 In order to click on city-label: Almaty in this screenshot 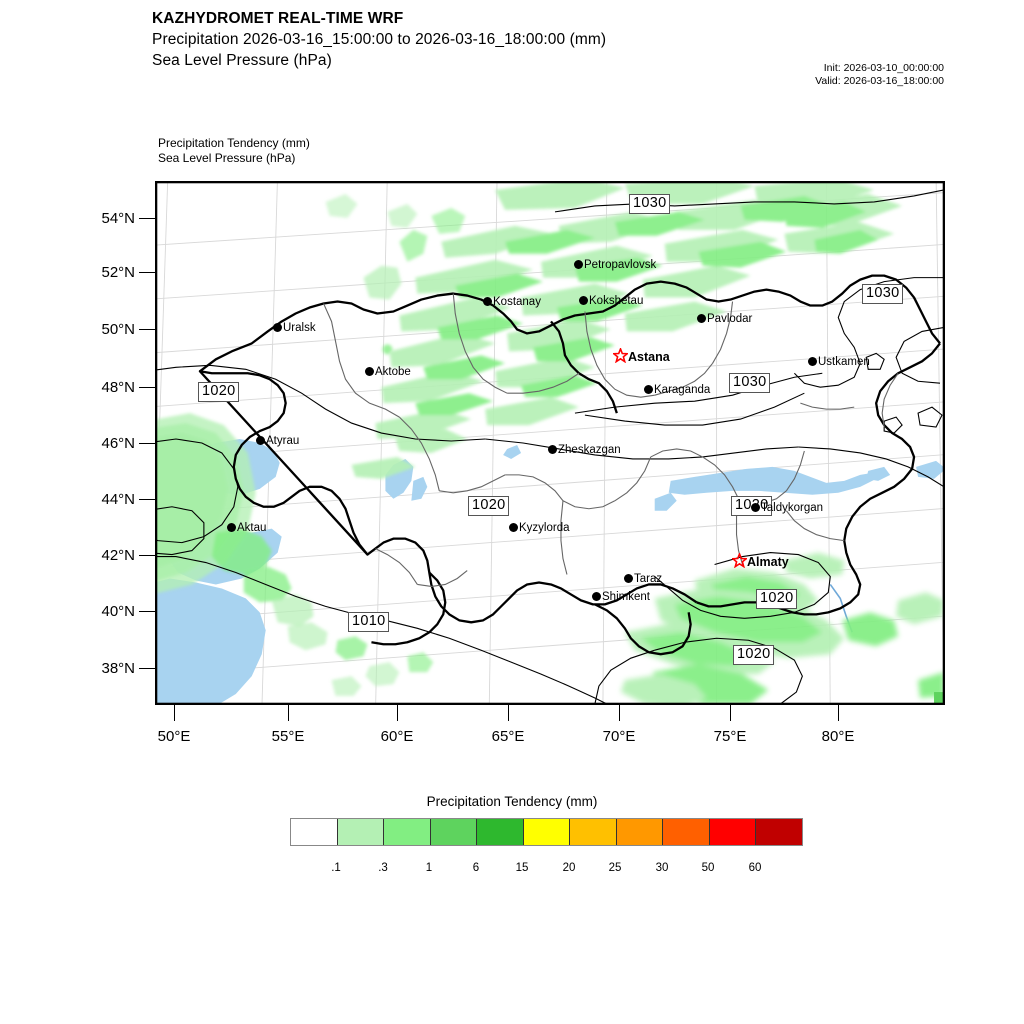, I will do `click(768, 562)`.